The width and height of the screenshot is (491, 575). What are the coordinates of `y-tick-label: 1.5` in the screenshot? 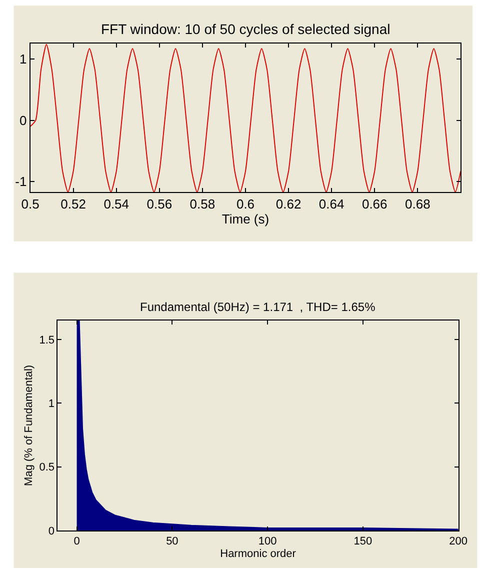 It's located at (47, 340).